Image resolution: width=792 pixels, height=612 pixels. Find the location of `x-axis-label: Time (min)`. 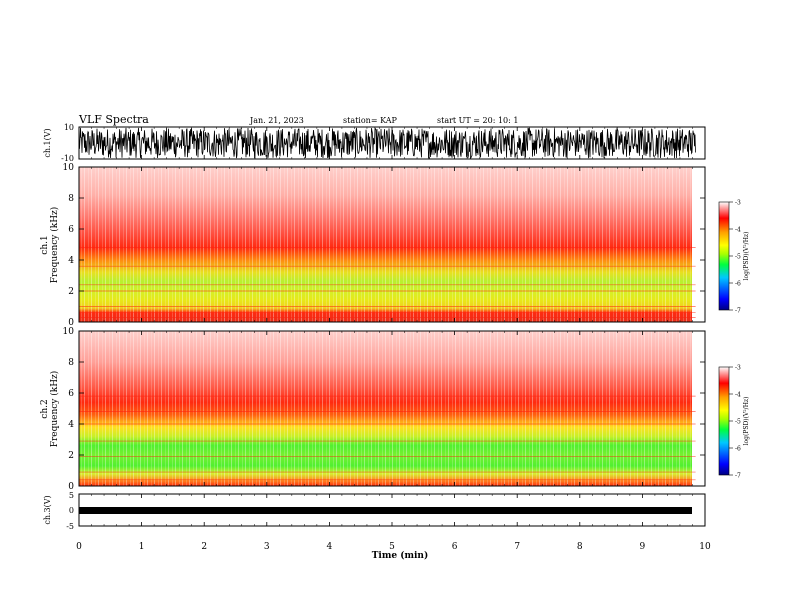

x-axis-label: Time (min) is located at coordinates (400, 555).